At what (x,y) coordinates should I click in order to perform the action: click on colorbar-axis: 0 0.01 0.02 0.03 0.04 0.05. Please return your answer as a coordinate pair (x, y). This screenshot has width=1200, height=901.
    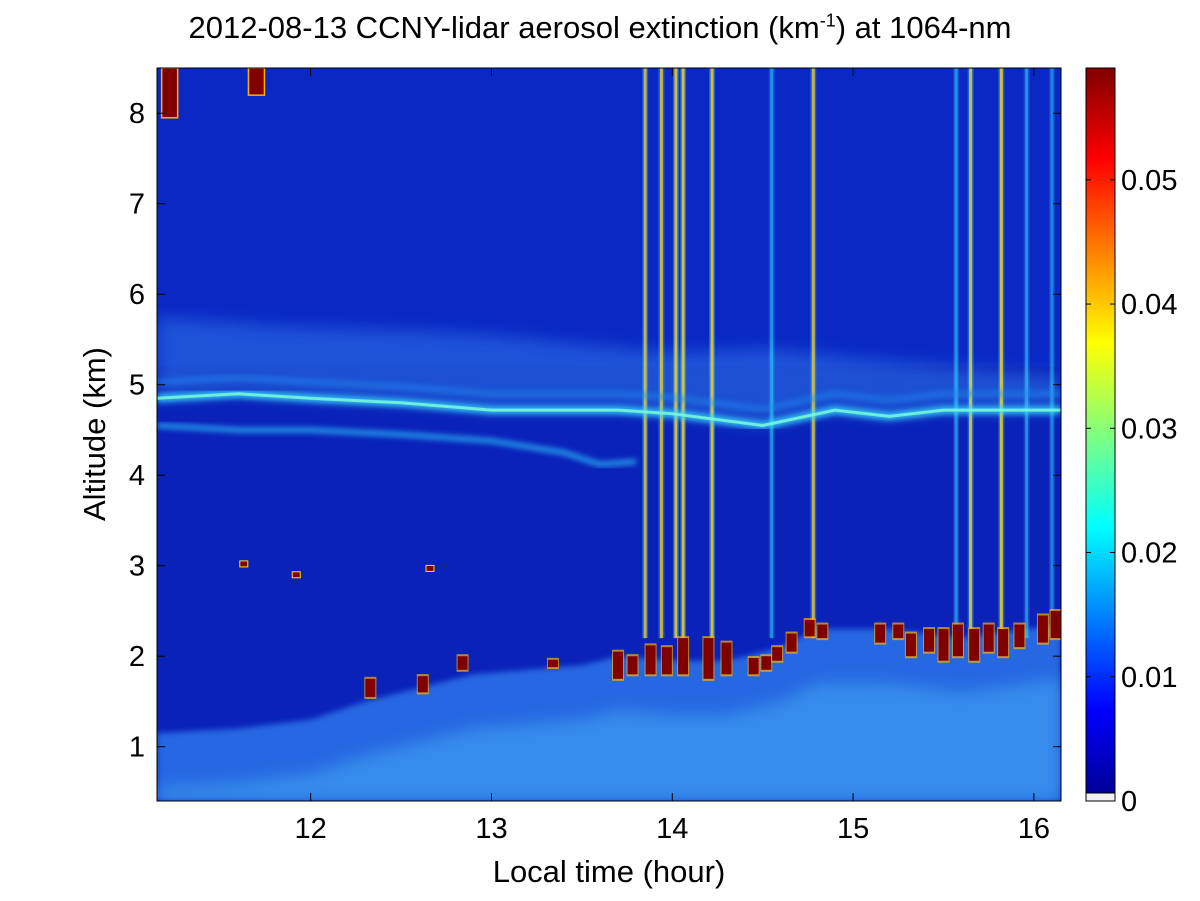
    Looking at the image, I should click on (1131, 491).